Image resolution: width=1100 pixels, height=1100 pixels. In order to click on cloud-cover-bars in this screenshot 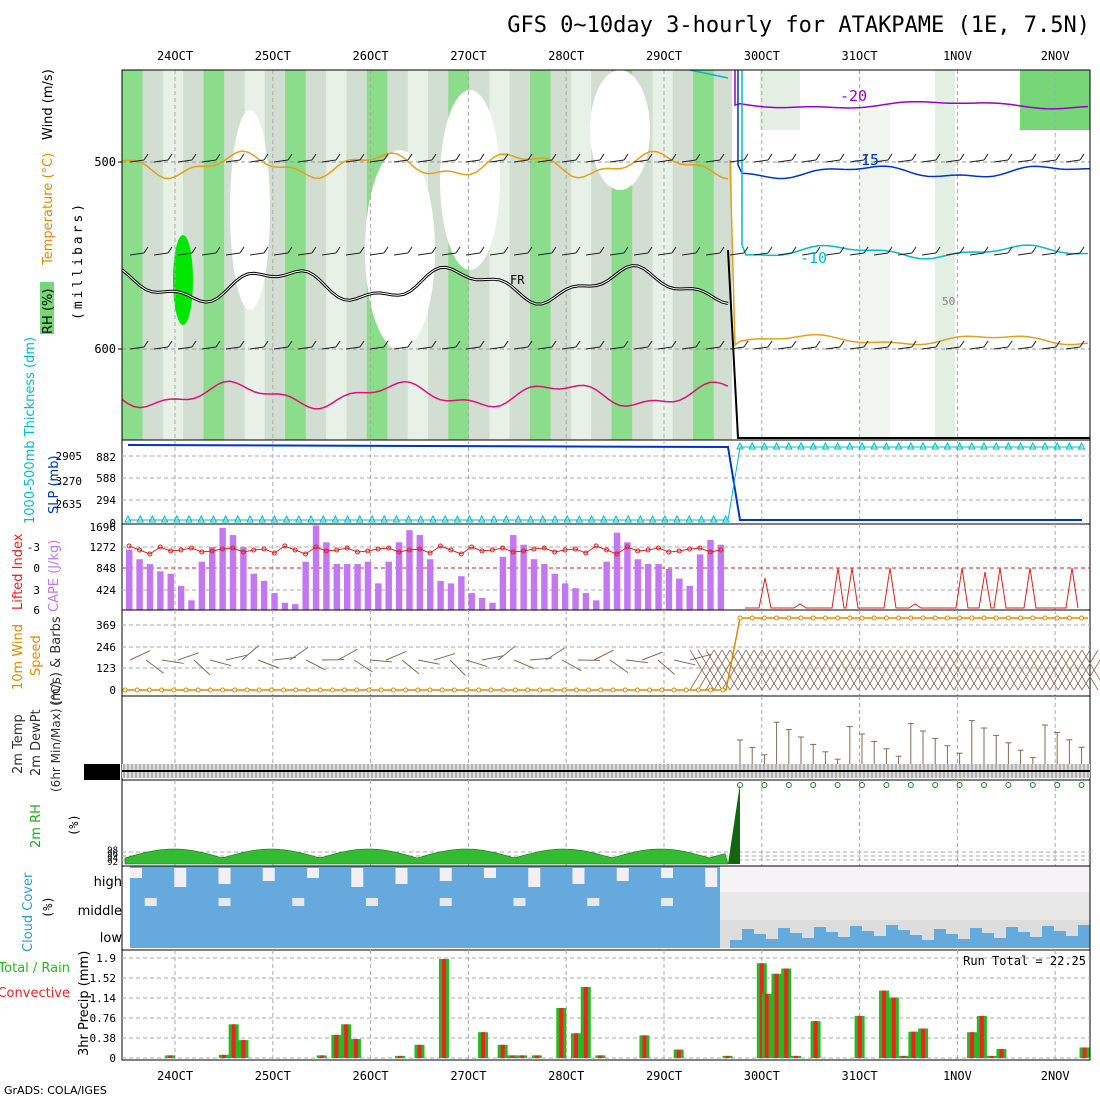, I will do `click(610, 907)`.